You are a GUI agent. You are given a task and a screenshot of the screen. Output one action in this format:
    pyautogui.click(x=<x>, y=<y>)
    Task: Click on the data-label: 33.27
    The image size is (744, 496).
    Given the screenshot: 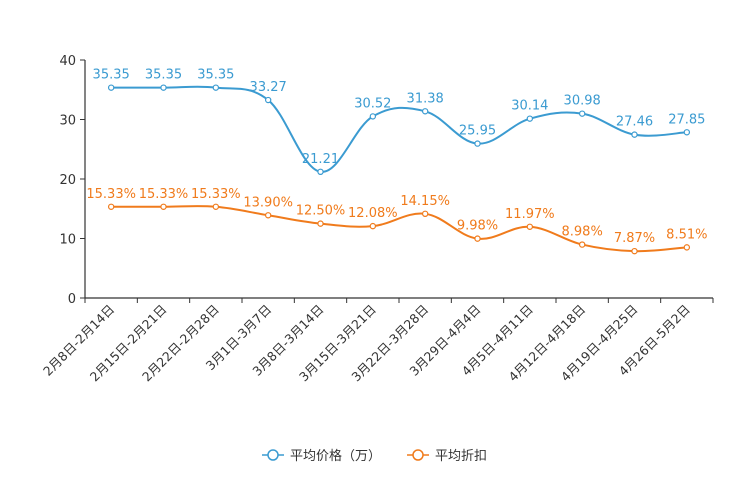 What is the action you would take?
    pyautogui.click(x=268, y=87)
    